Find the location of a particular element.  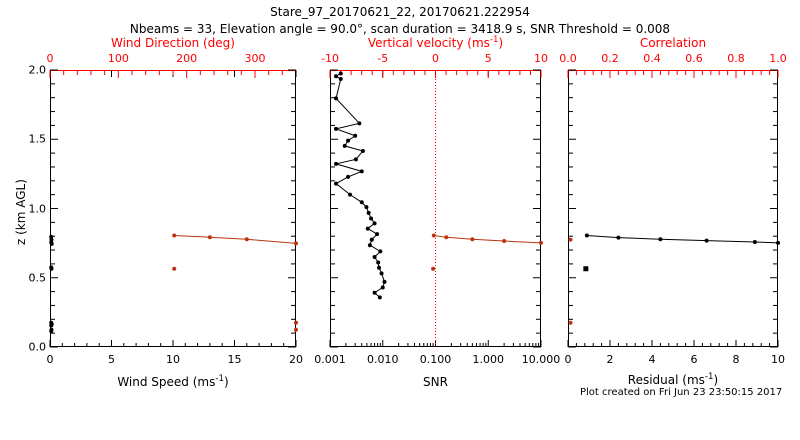

x-tick-label: 4 is located at coordinates (652, 359).